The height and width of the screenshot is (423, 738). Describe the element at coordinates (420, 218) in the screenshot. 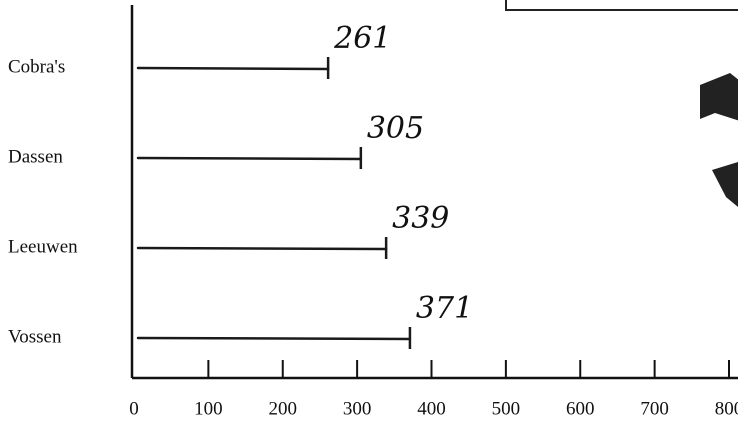

I see `value-label: 339` at that location.